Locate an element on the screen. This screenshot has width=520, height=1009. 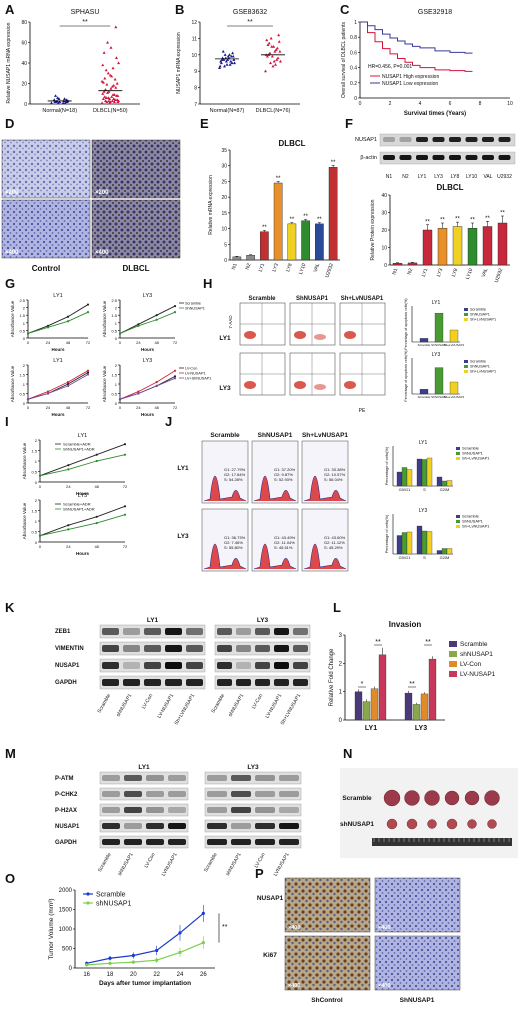
panel-G1-ytick-label: 1.5 is located at coordinates (22, 315).